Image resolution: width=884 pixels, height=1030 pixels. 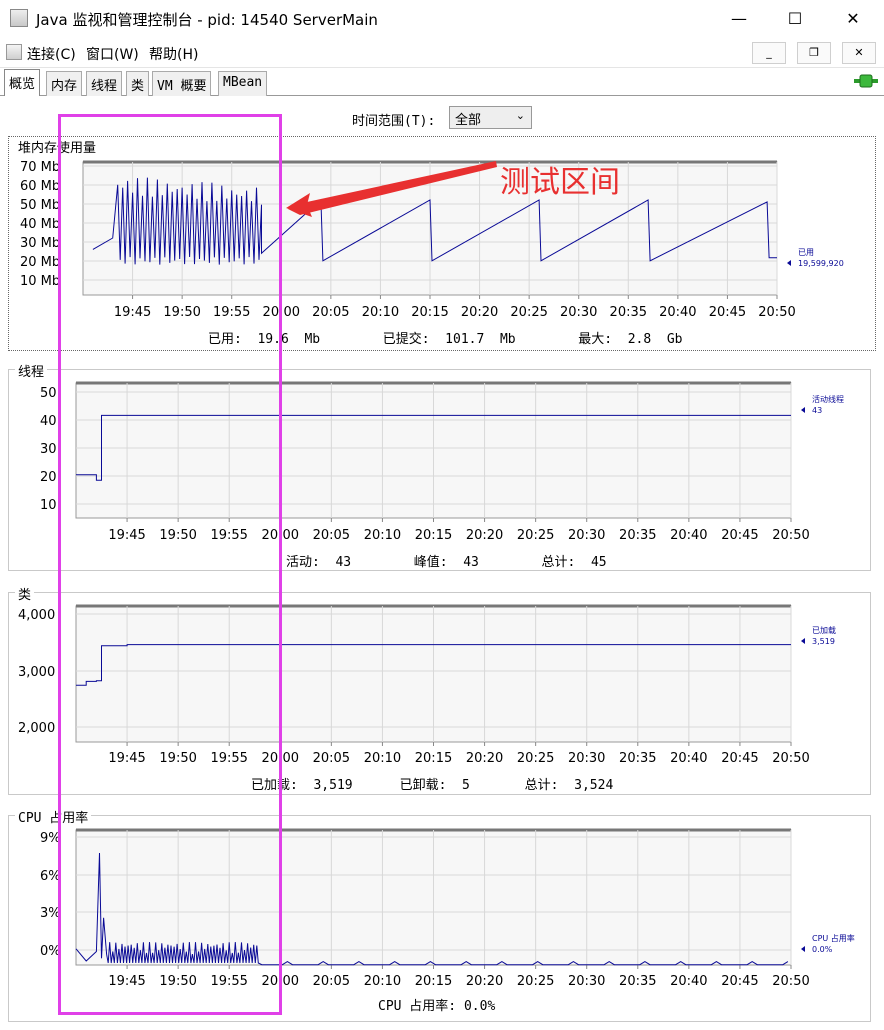 I want to click on heap-x-tick-label: 20:45, so click(x=727, y=312).